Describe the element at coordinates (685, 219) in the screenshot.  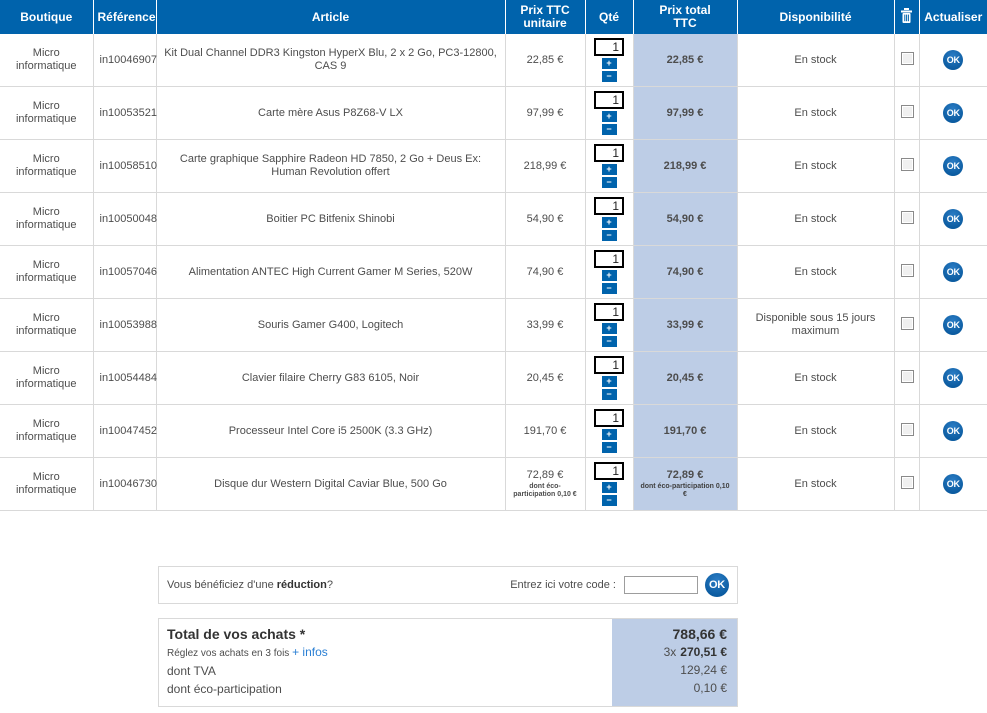
I see `cell-total-price: 54,90 €` at that location.